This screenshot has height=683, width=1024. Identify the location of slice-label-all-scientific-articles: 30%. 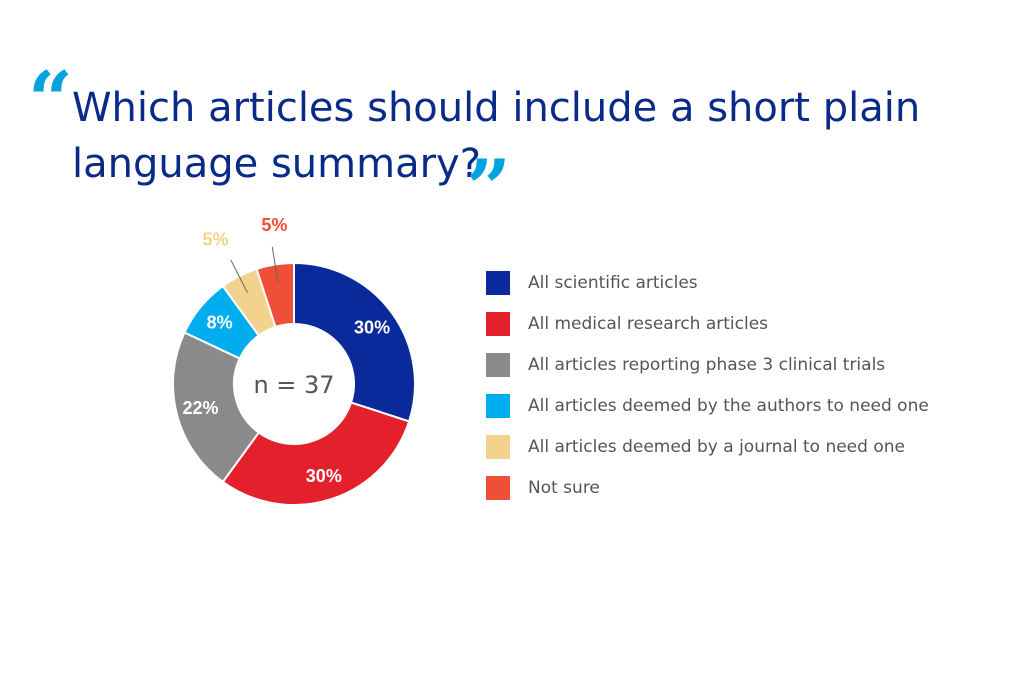
(372, 327).